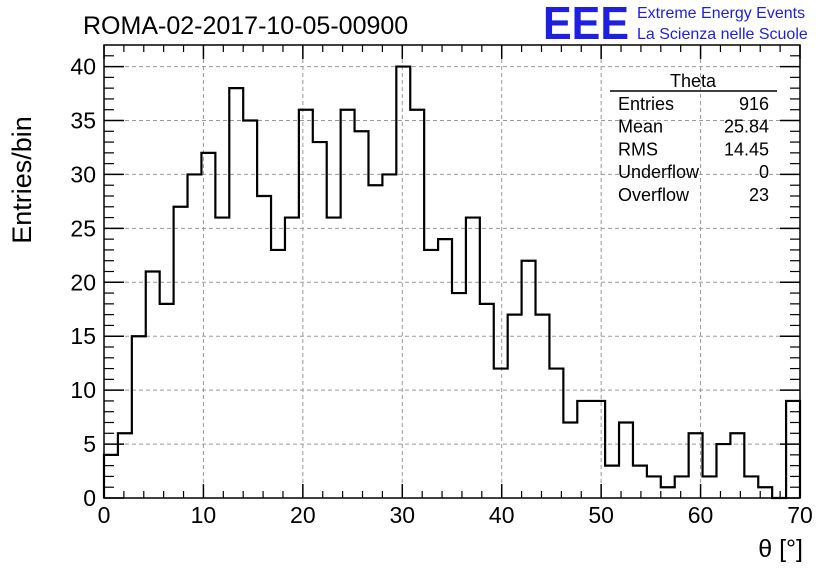 The width and height of the screenshot is (836, 572). Describe the element at coordinates (245, 26) in the screenshot. I see `chart-title: ROMA-02-2017-10-05-00900` at that location.